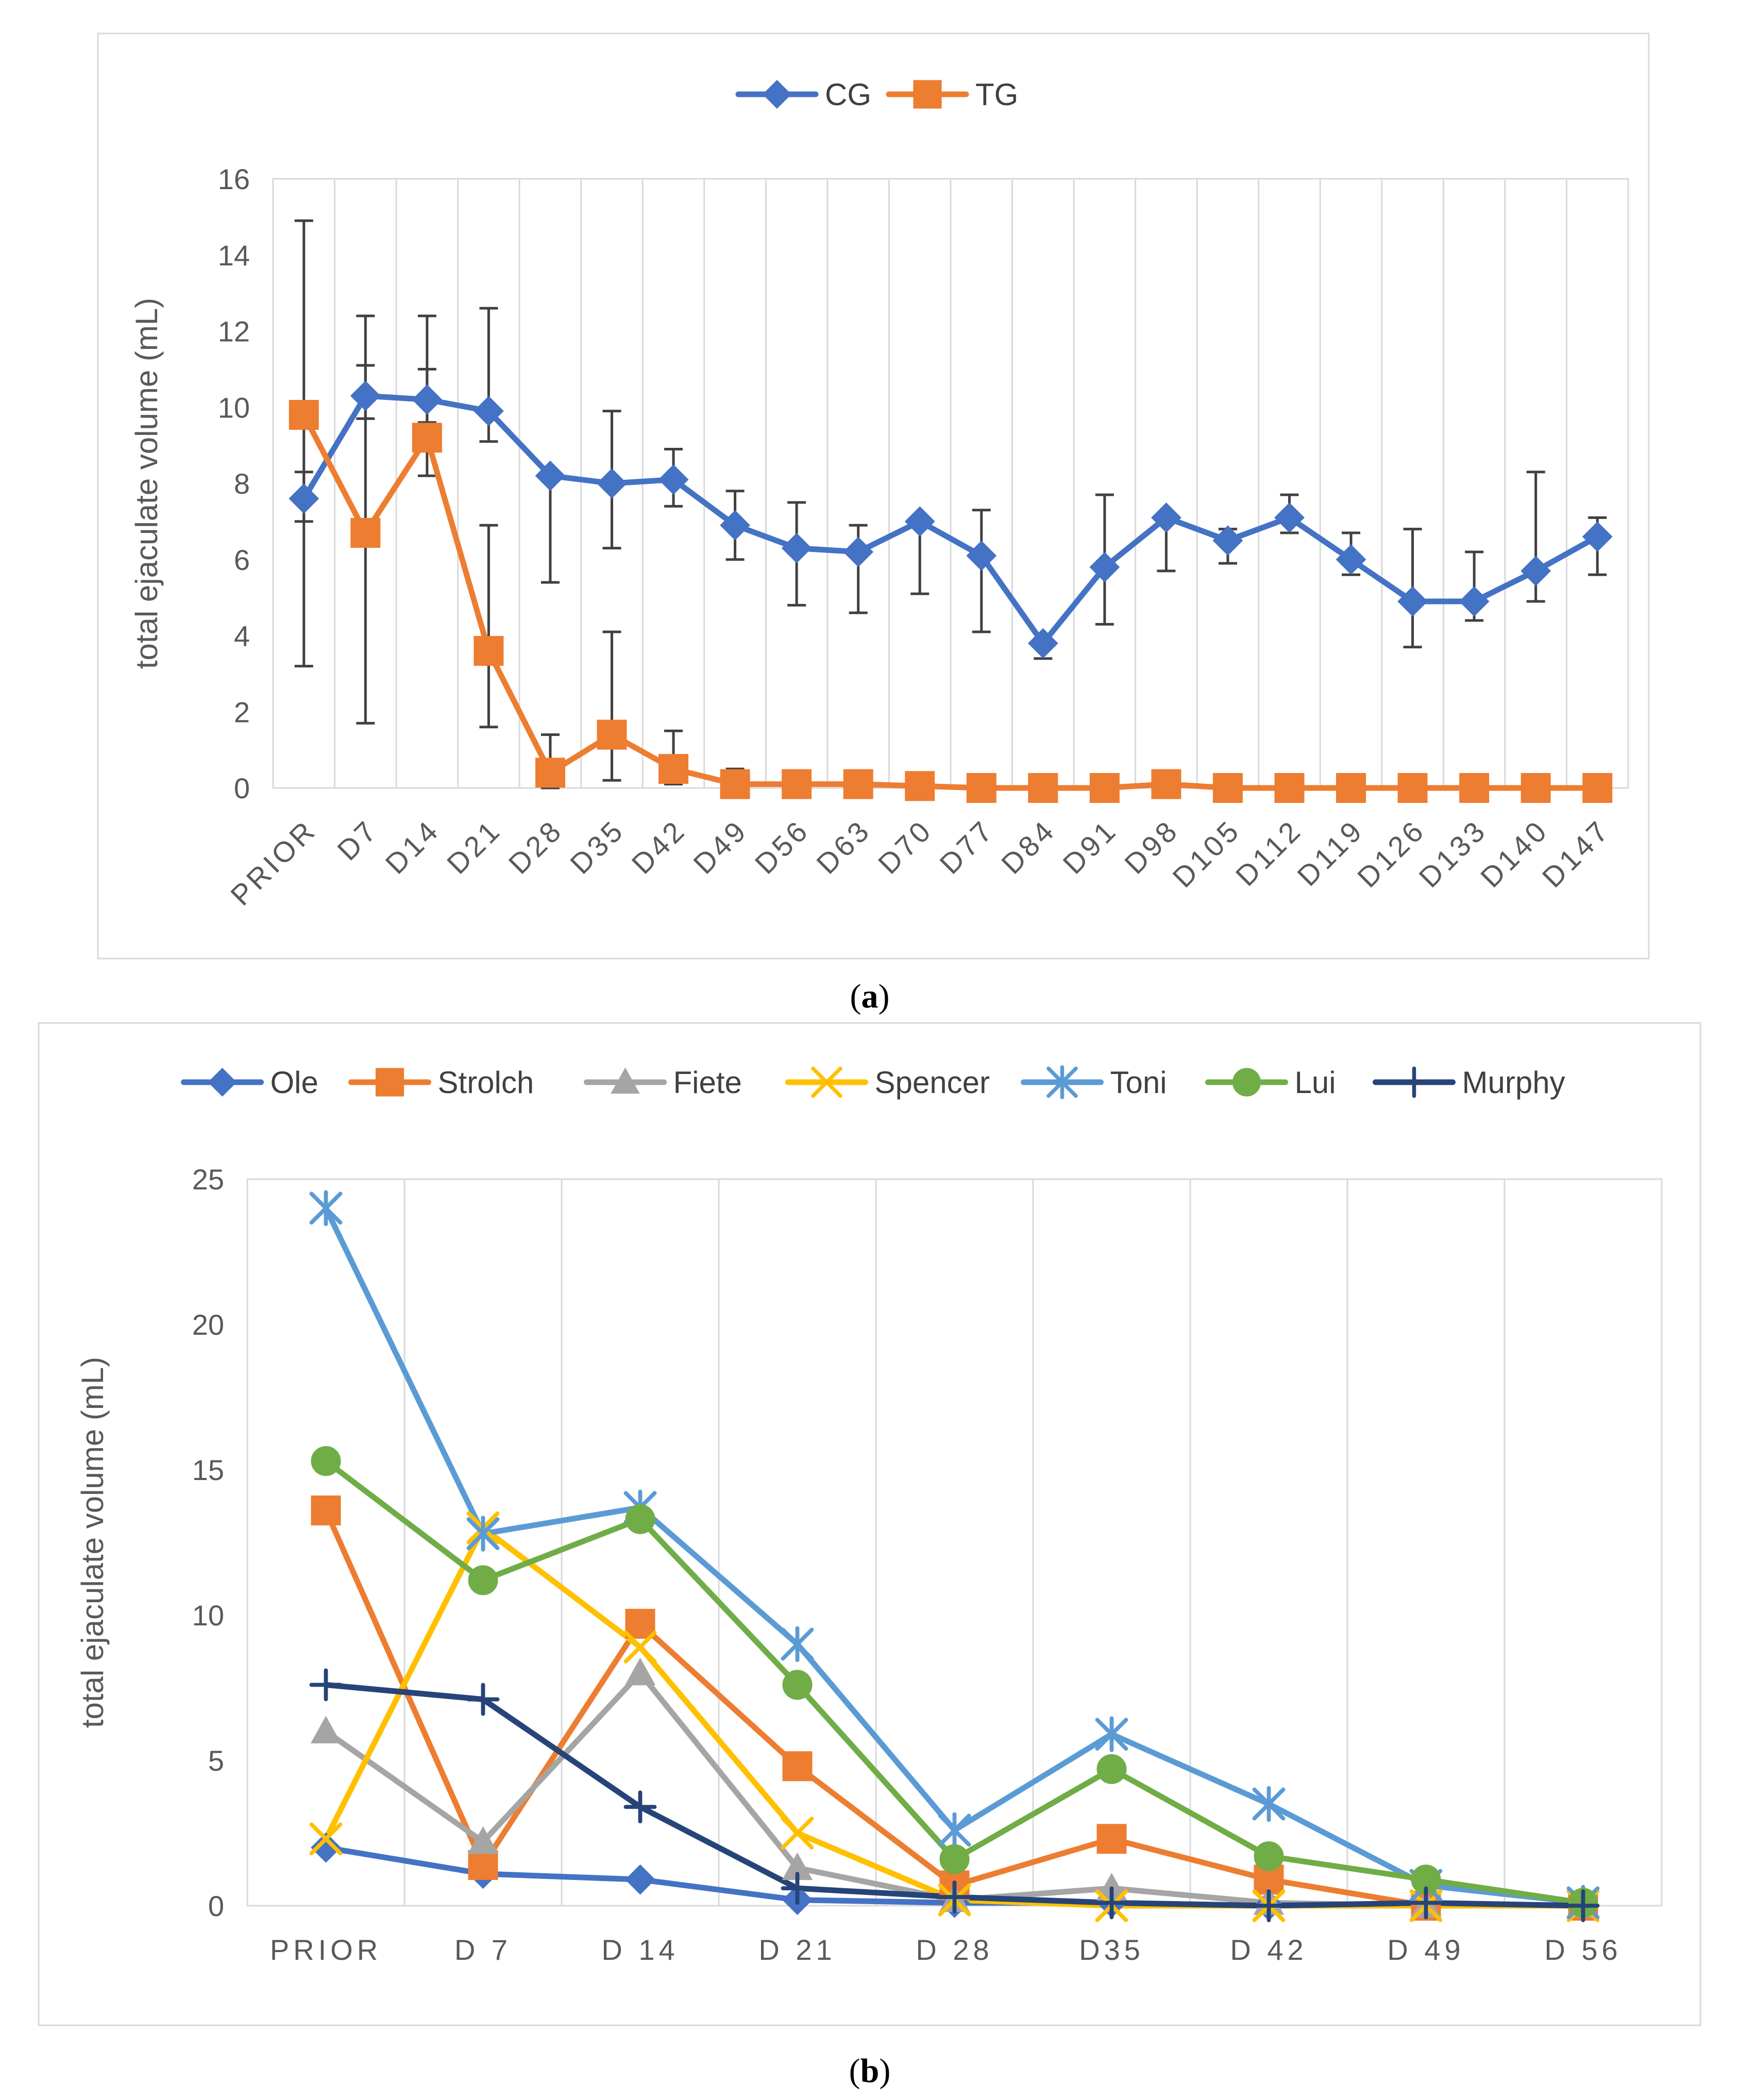  Describe the element at coordinates (242, 636) in the screenshot. I see `panel-a-y-tick-label: 4` at that location.